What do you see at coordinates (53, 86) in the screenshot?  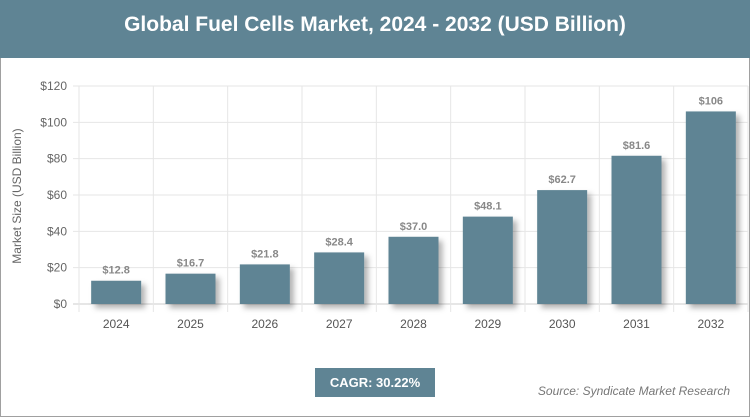 I see `y-tick-label: $120` at bounding box center [53, 86].